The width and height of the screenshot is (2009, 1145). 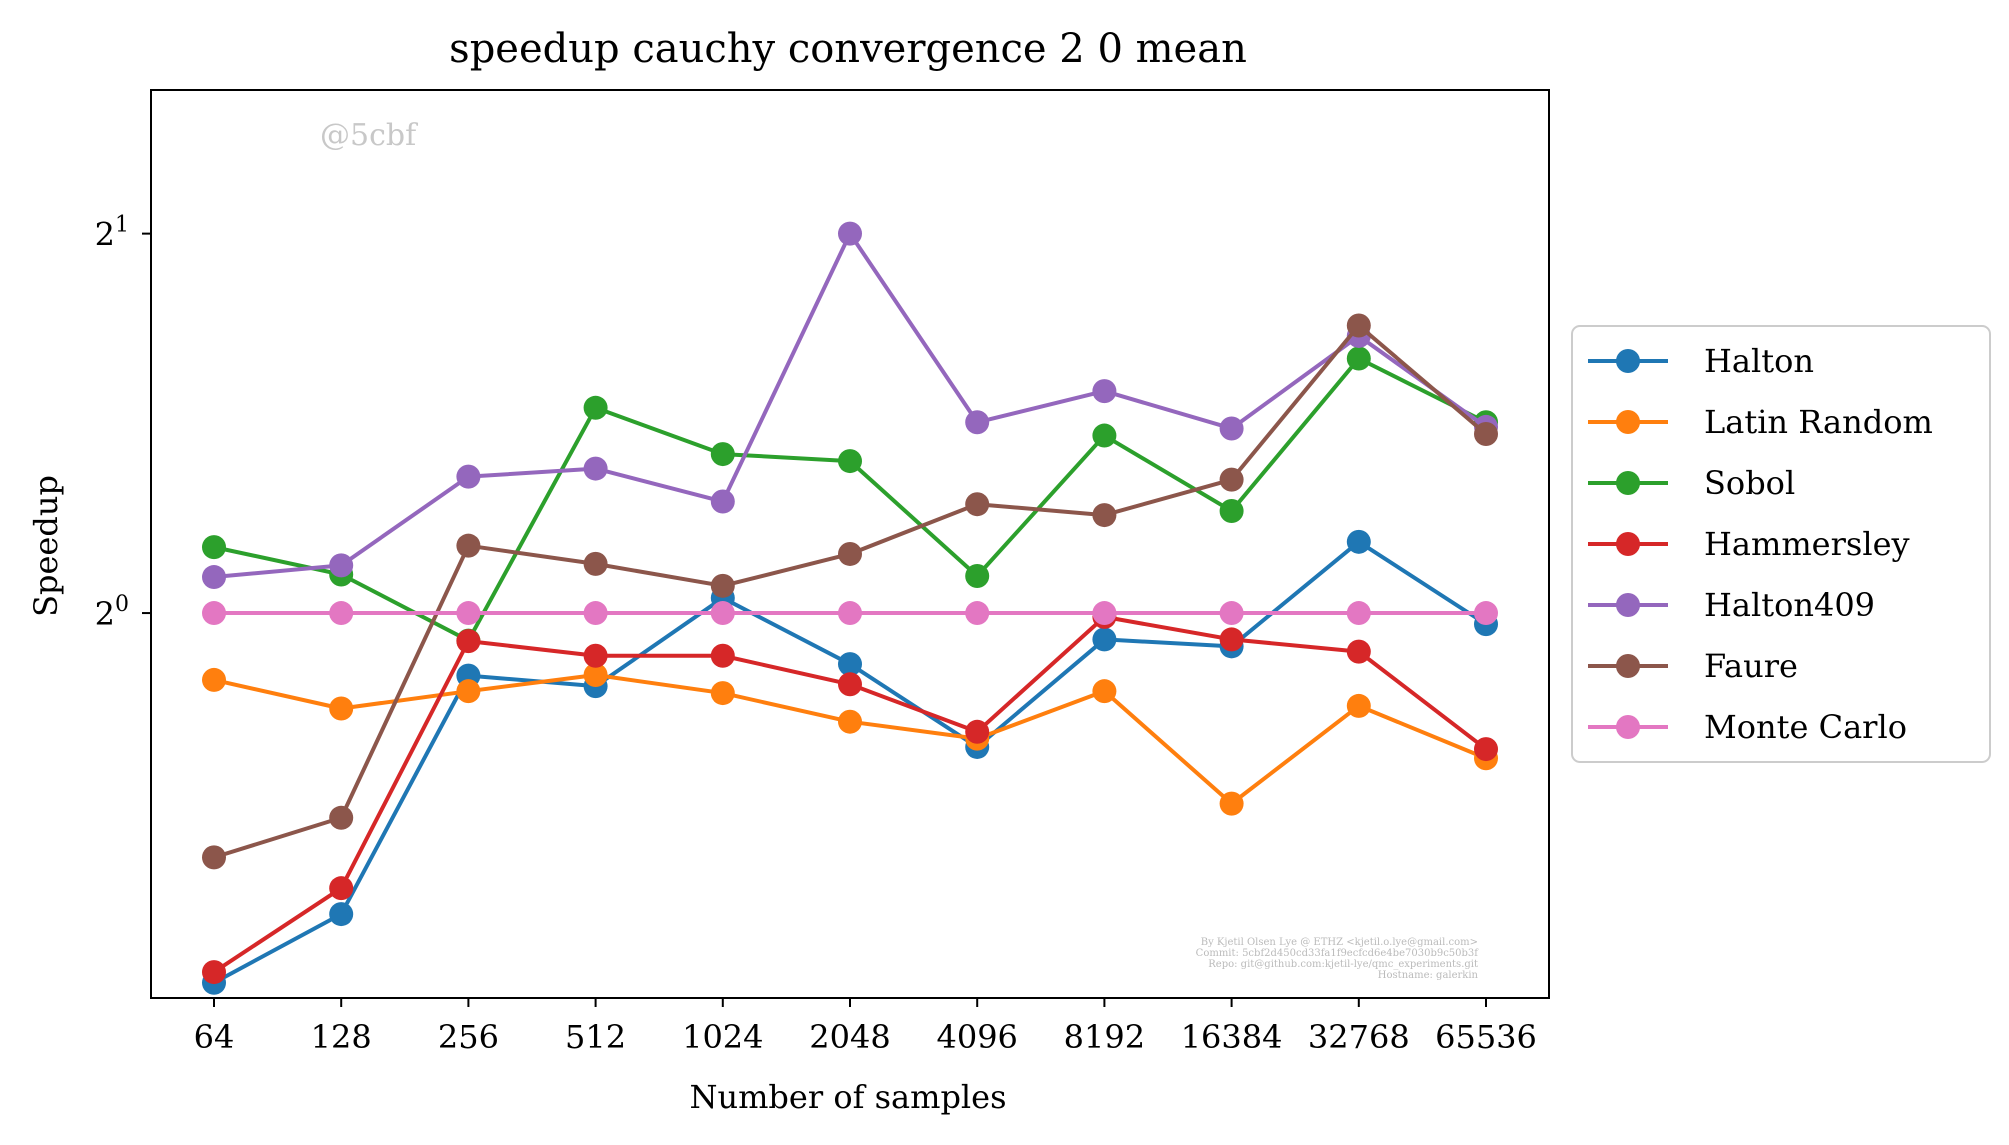 I want to click on legend-label: Hammersley, so click(x=1807, y=544).